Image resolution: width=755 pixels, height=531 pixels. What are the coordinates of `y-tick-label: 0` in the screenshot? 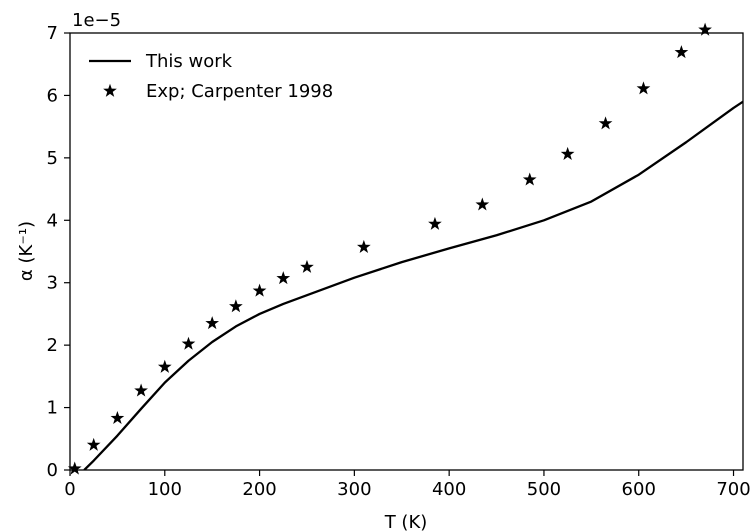 It's located at (52, 470).